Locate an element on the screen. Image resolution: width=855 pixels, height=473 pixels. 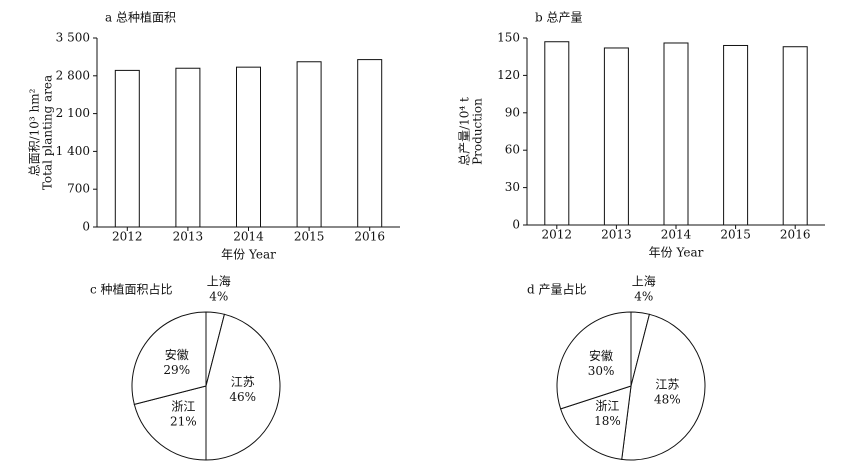
y-axis-label: Total planting area is located at coordinates (48, 132).